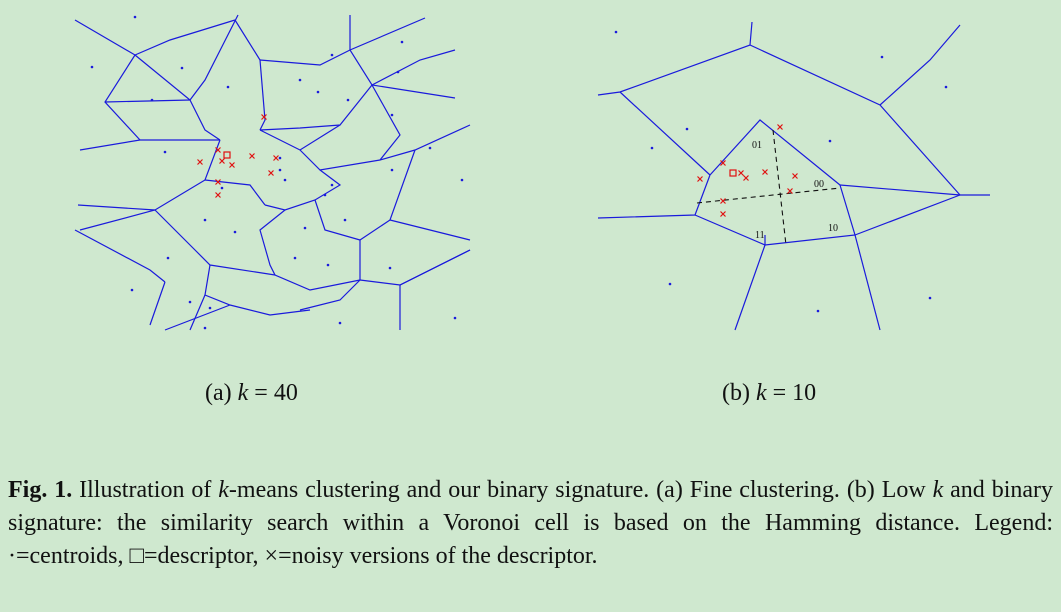  Describe the element at coordinates (819, 184) in the screenshot. I see `cell-label-00: 00` at that location.